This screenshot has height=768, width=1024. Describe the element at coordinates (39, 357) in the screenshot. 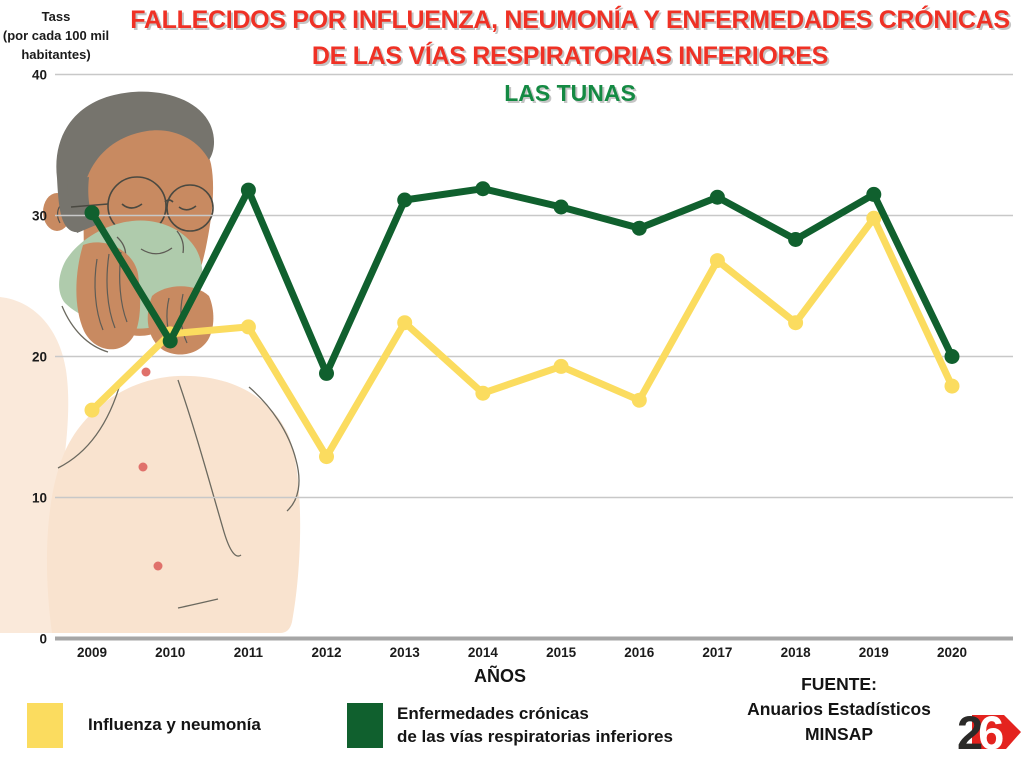

I see `y-tick-label-20: 20` at that location.